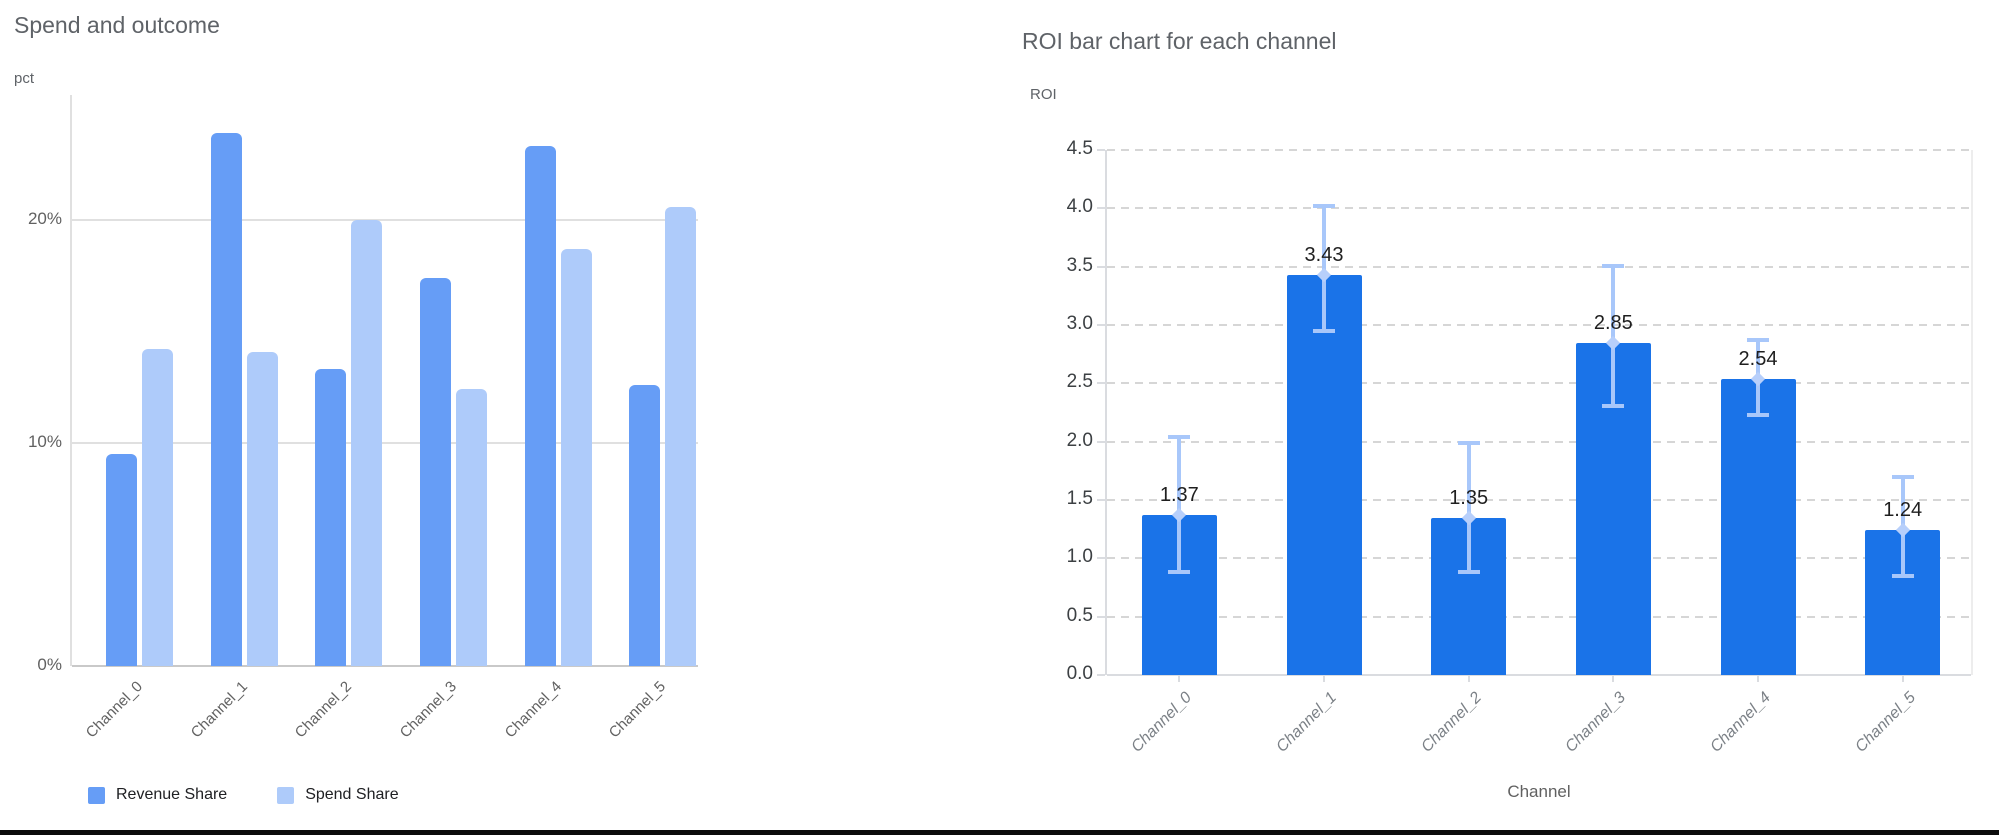 Image resolution: width=1999 pixels, height=838 pixels. What do you see at coordinates (1101, 383) in the screenshot?
I see `right-y-tickmark-2.5` at bounding box center [1101, 383].